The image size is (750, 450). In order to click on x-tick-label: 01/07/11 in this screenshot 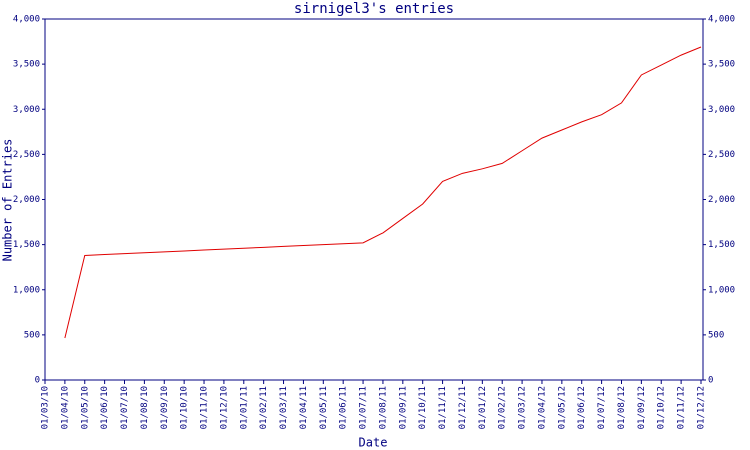, I will do `click(364, 407)`.